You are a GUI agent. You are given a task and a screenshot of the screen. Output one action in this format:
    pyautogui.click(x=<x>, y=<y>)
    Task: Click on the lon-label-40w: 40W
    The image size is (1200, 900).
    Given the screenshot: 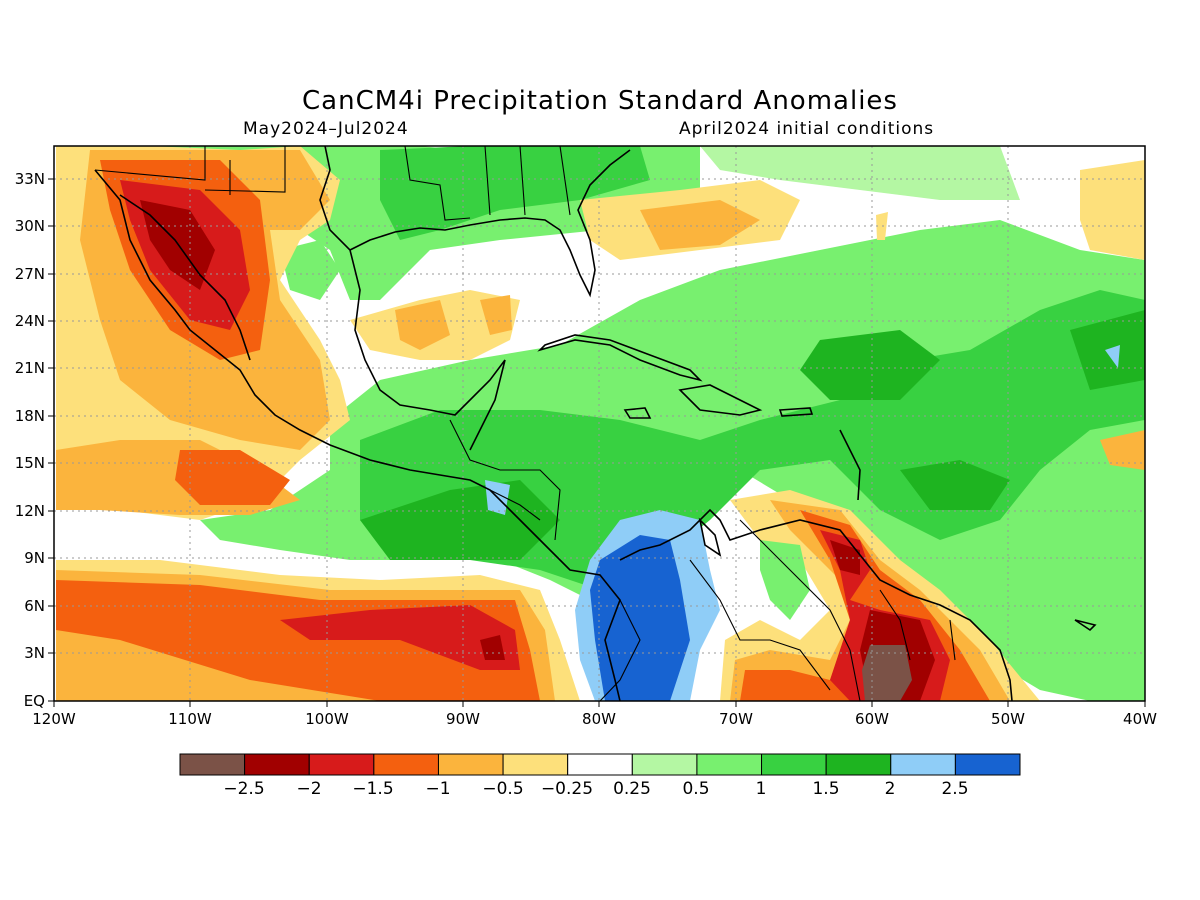 What is the action you would take?
    pyautogui.click(x=1140, y=719)
    